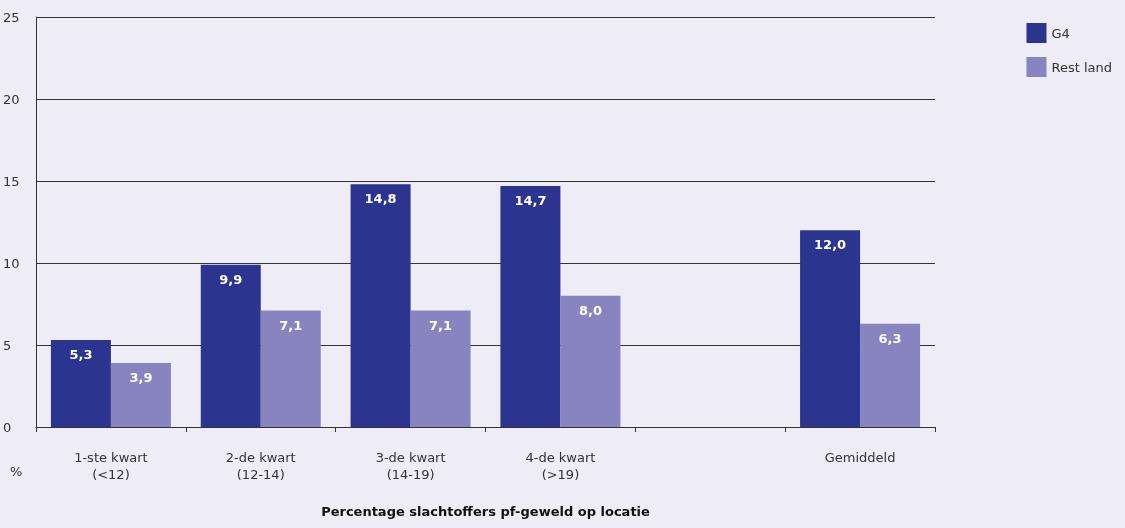 This screenshot has width=1125, height=528. What do you see at coordinates (11, 181) in the screenshot?
I see `y-tick-label: 15` at bounding box center [11, 181].